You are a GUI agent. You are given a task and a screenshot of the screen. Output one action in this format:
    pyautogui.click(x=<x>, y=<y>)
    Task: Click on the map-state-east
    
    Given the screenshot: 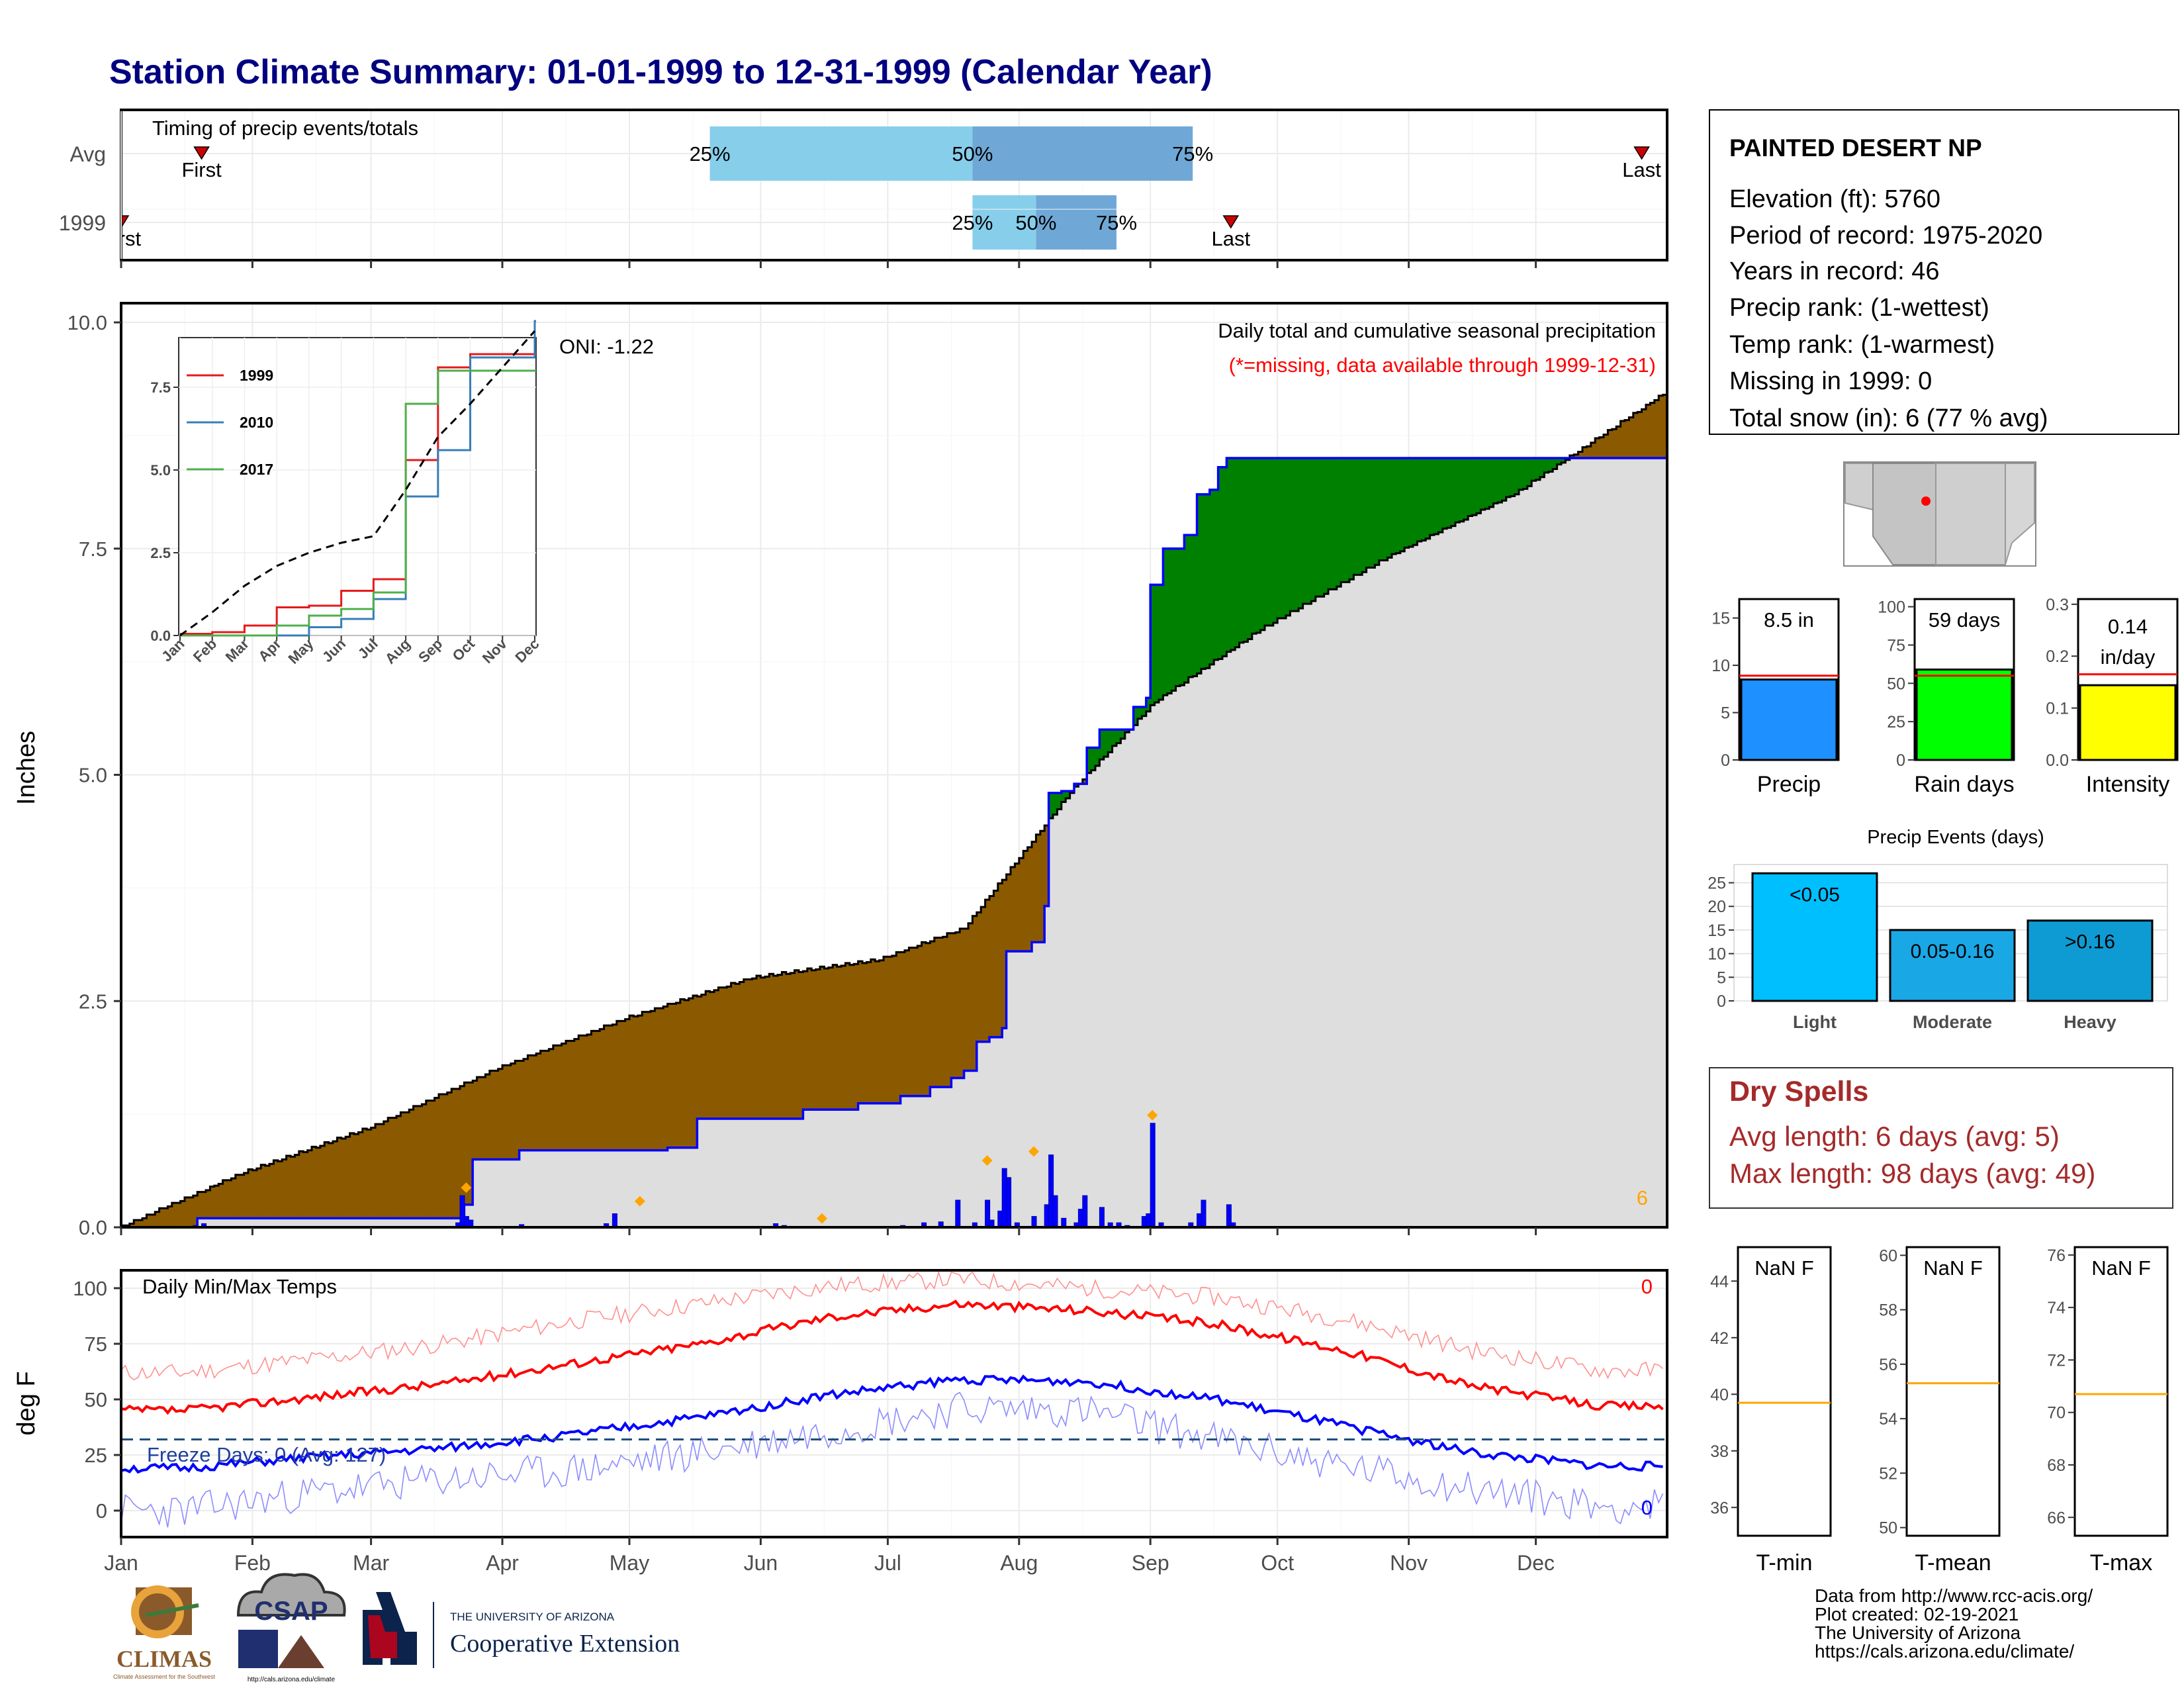 What is the action you would take?
    pyautogui.click(x=2020, y=514)
    